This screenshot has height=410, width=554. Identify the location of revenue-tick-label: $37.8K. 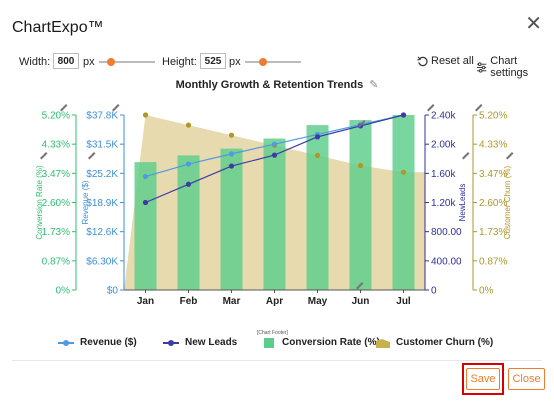
(102, 116).